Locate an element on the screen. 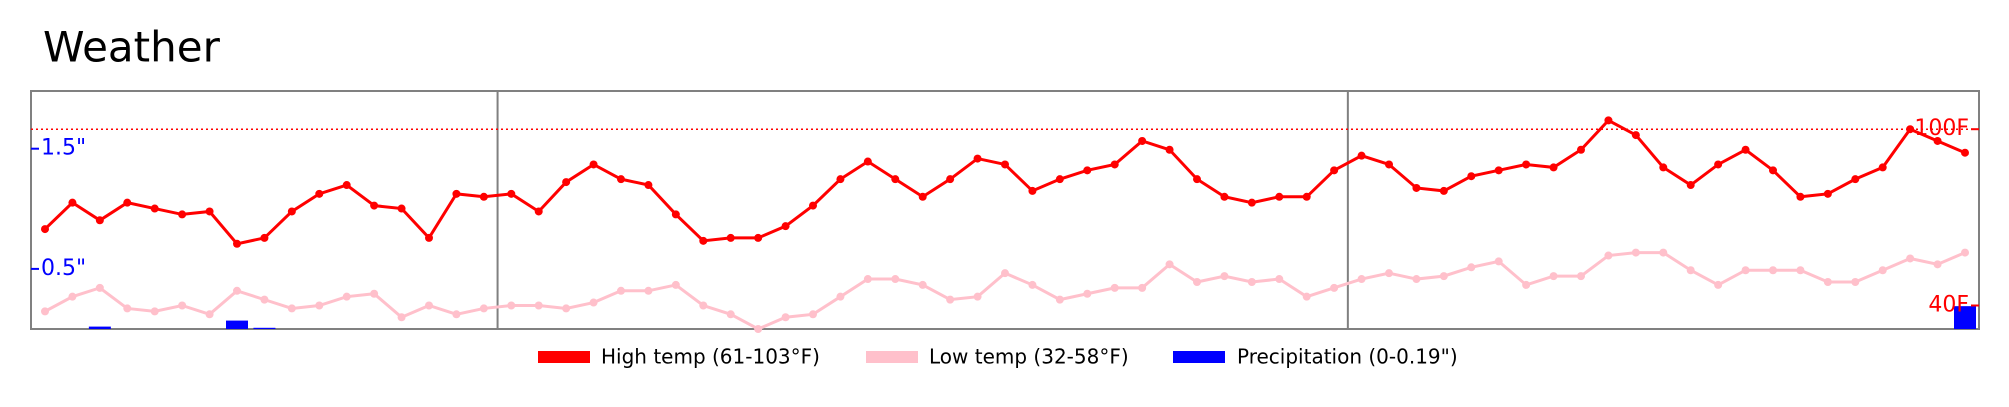 This screenshot has width=2009, height=407. chart-title: Weather is located at coordinates (132, 47).